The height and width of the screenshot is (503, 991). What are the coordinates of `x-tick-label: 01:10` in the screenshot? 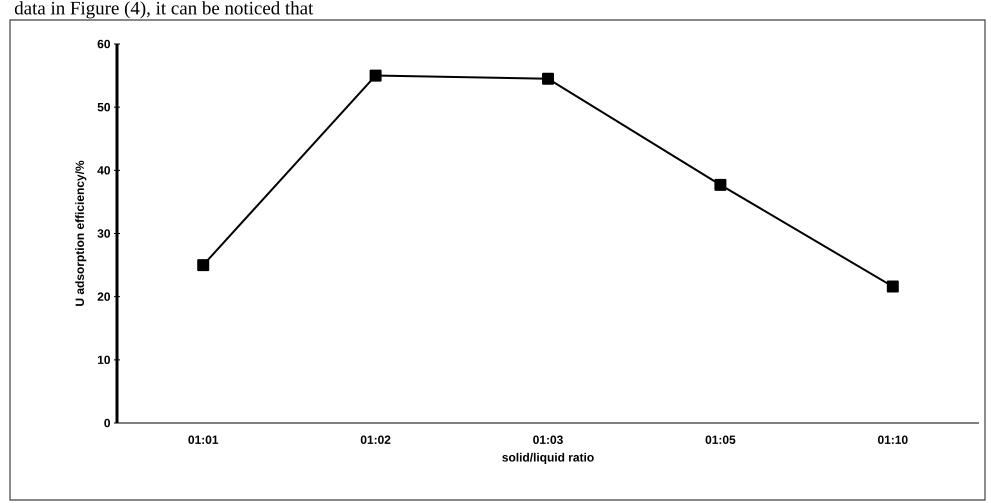 It's located at (893, 440).